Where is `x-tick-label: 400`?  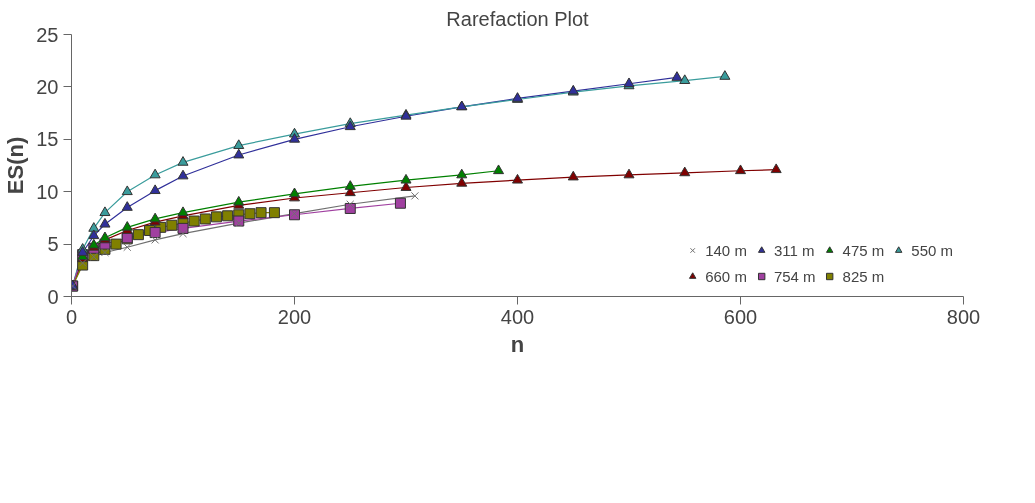
x-tick-label: 400 is located at coordinates (517, 316).